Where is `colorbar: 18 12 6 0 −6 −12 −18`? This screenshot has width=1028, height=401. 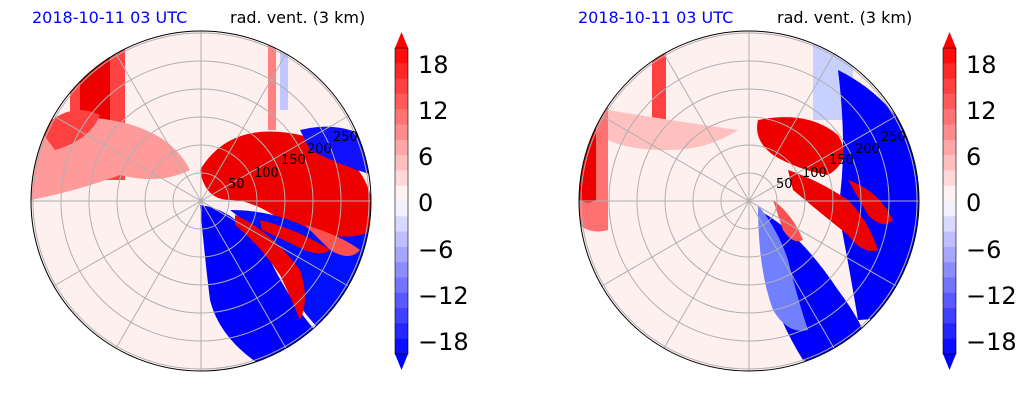 colorbar: 18 12 6 0 −6 −12 −18 is located at coordinates (431, 201).